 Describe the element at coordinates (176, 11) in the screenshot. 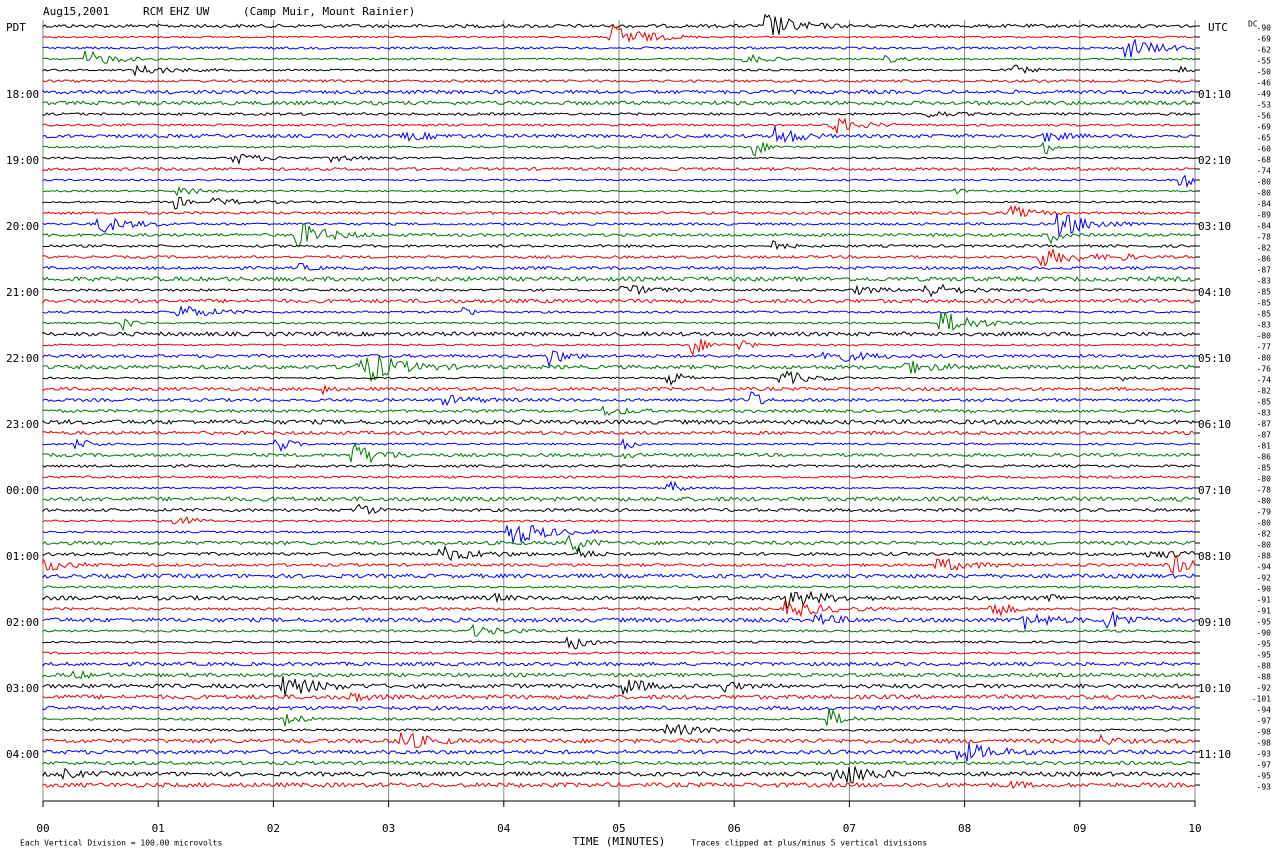

I see `station: RCM EHZ UW` at that location.